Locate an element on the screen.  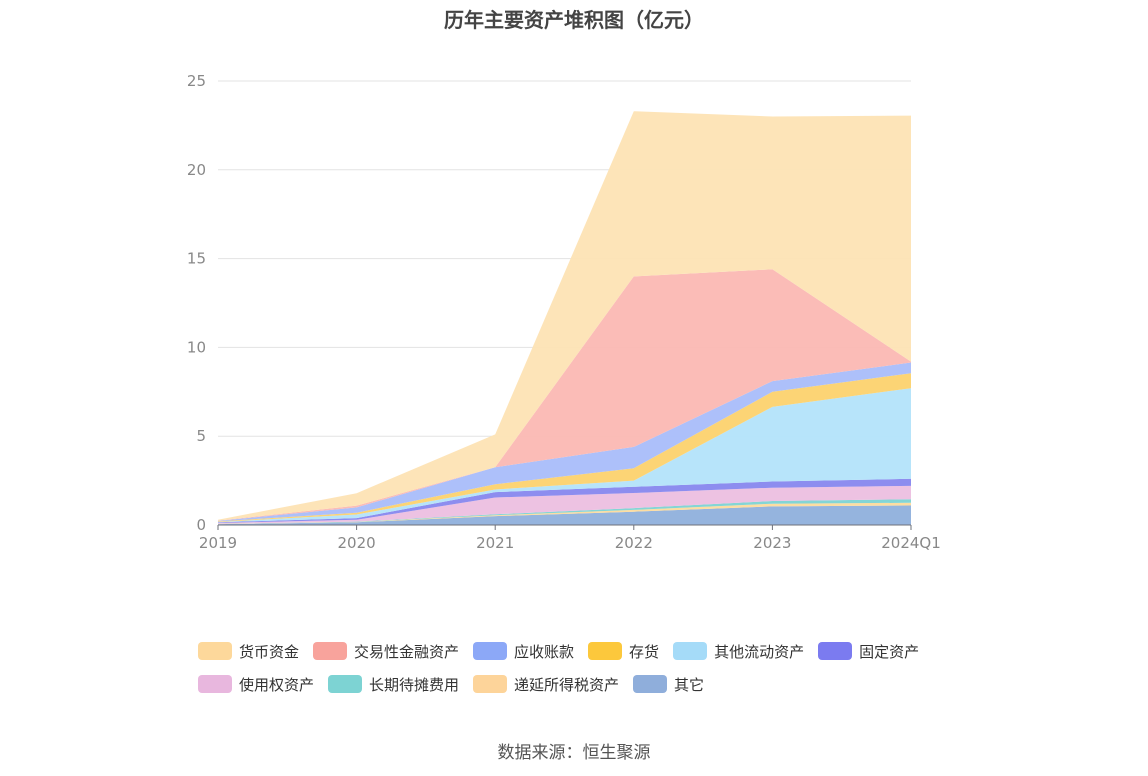
area-series-使用权资产 is located at coordinates (564, 504).